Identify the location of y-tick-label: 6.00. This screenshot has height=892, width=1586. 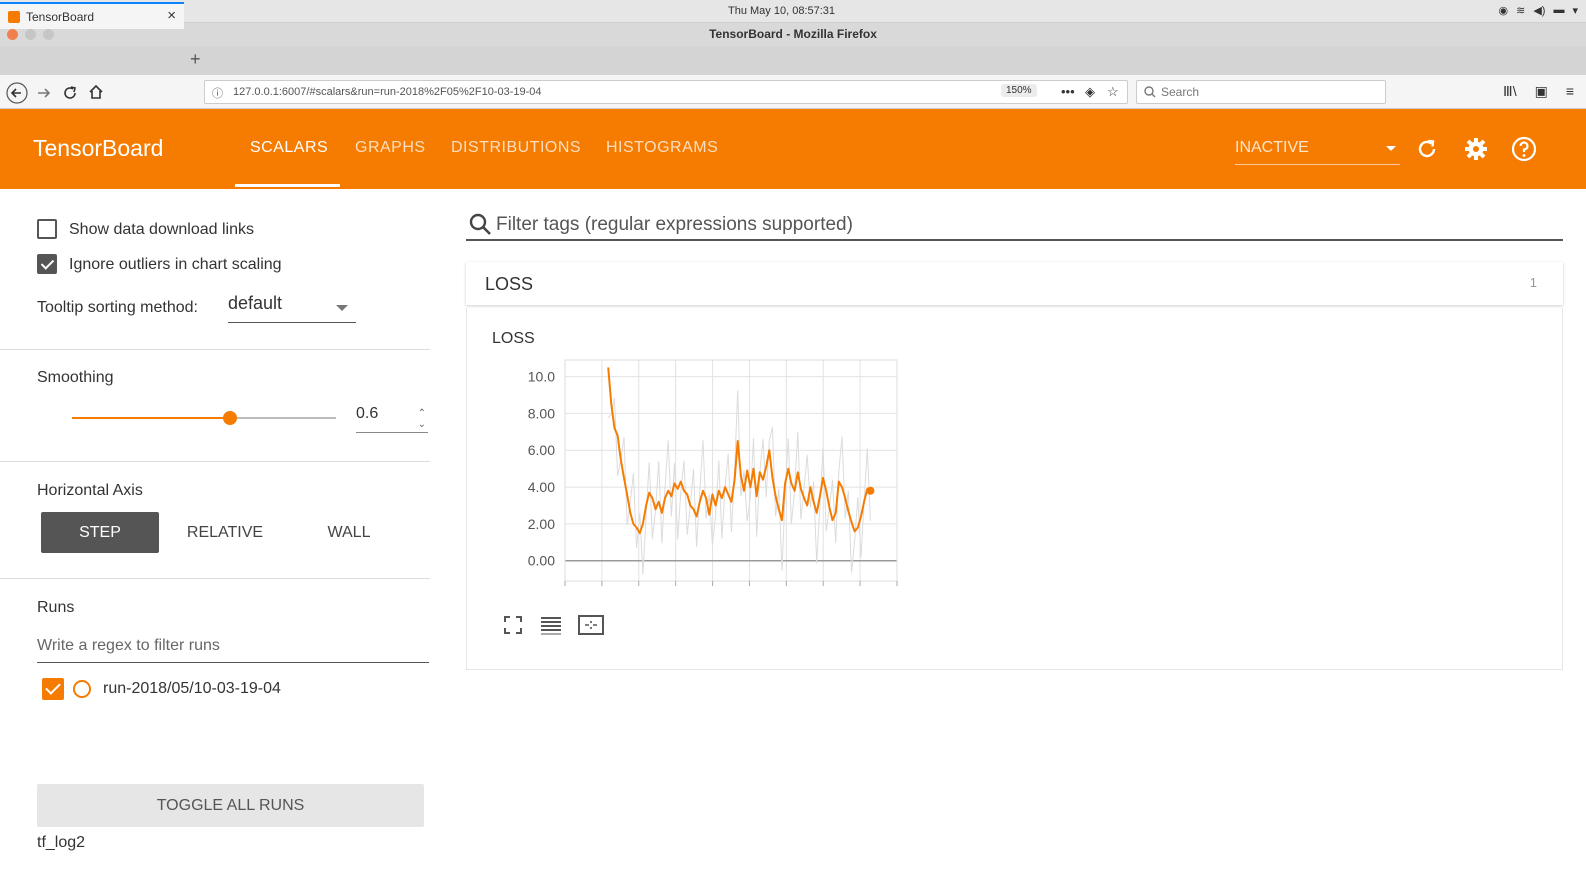
(541, 450).